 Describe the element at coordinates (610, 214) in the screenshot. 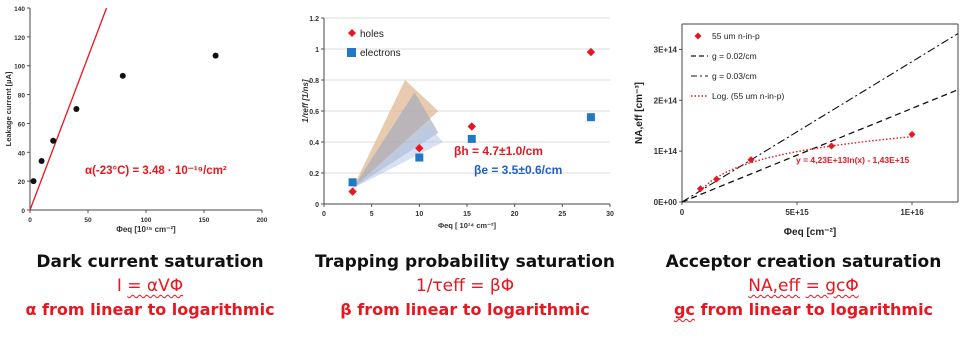

I see `c2-xtick-label: 30` at that location.